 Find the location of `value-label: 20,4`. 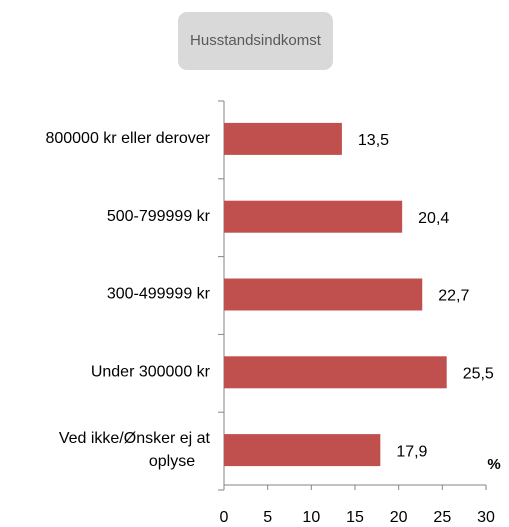

value-label: 20,4 is located at coordinates (433, 218).